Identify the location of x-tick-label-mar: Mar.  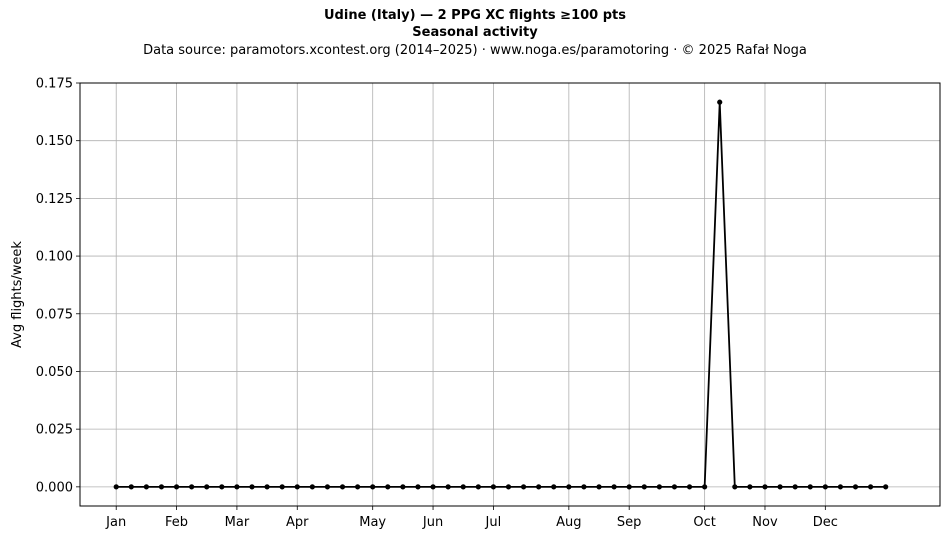
(237, 522).